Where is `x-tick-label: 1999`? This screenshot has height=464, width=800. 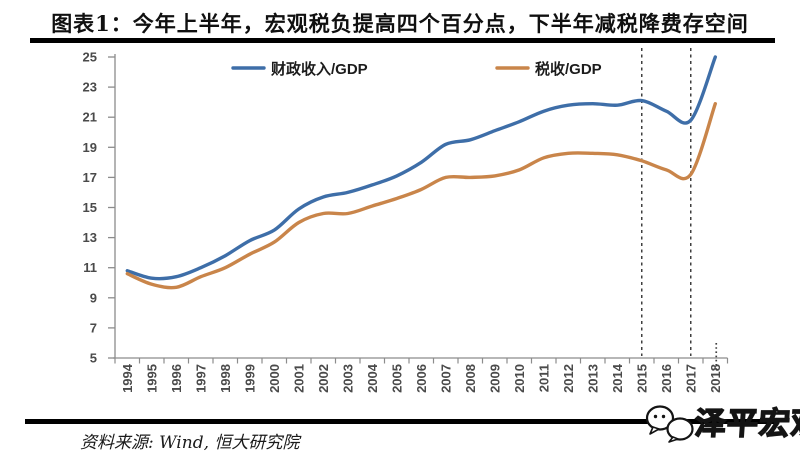 x-tick-label: 1999 is located at coordinates (249, 378).